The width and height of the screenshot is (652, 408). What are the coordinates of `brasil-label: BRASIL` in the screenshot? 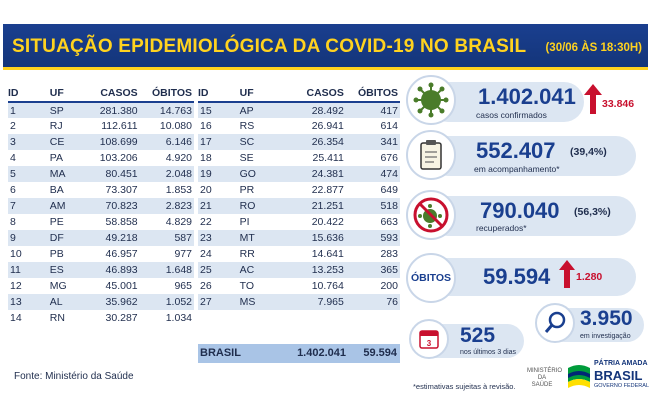 It's located at (220, 353).